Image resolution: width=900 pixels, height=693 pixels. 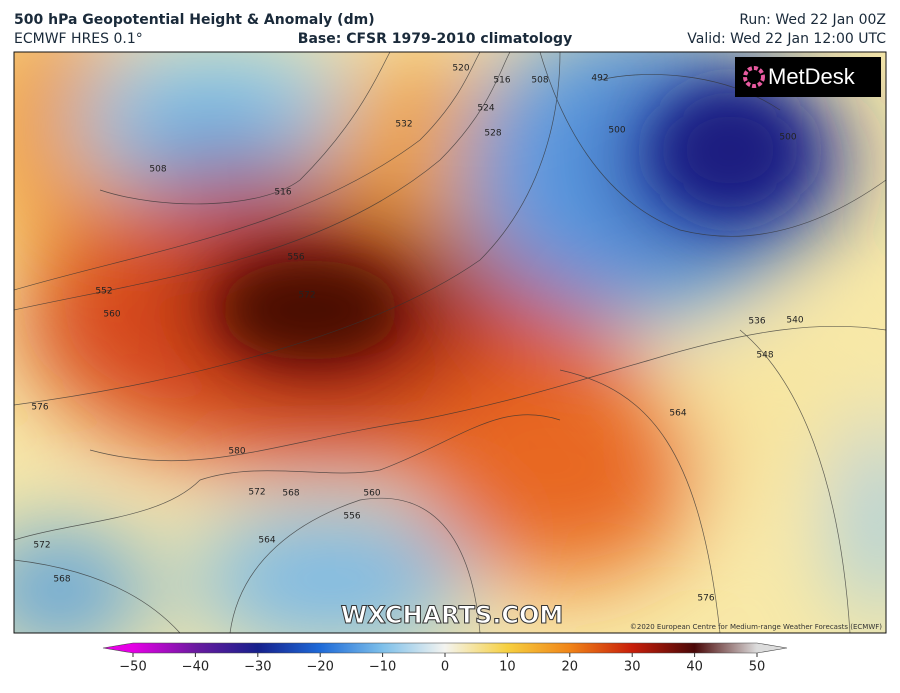 What do you see at coordinates (754, 77) in the screenshot?
I see `logo-icon` at bounding box center [754, 77].